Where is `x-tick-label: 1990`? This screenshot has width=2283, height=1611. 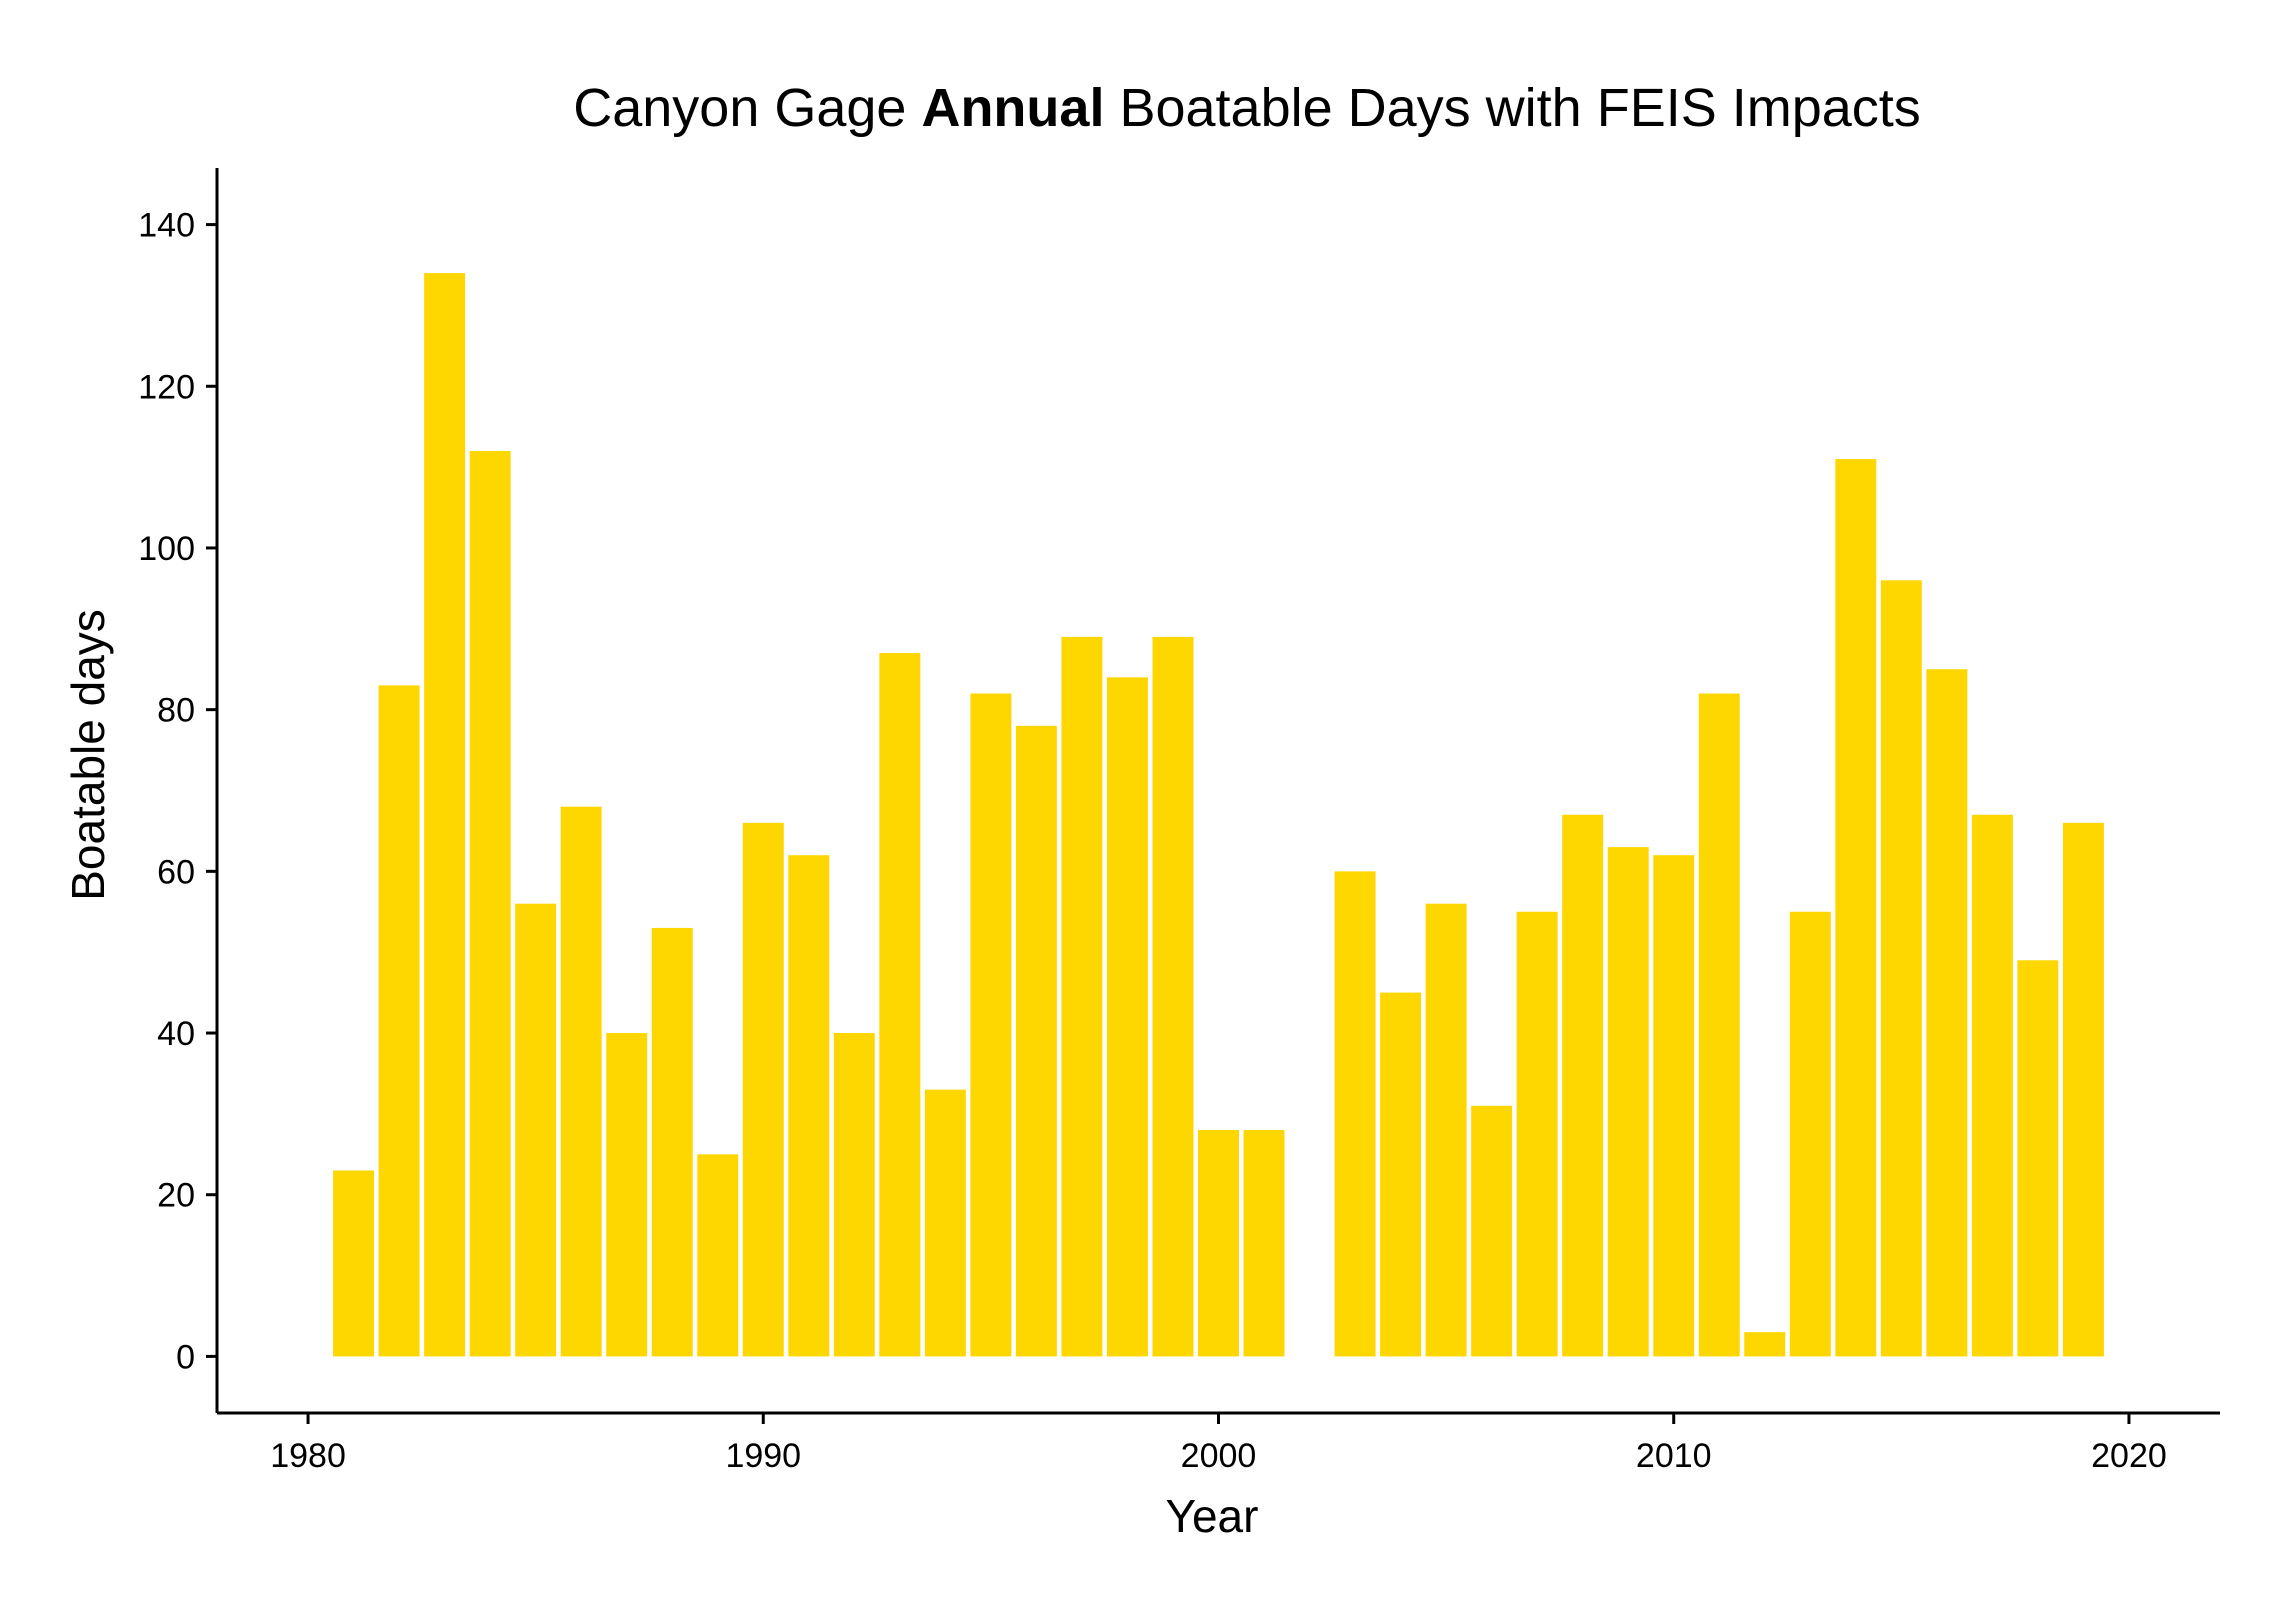 x-tick-label: 1990 is located at coordinates (763, 1456).